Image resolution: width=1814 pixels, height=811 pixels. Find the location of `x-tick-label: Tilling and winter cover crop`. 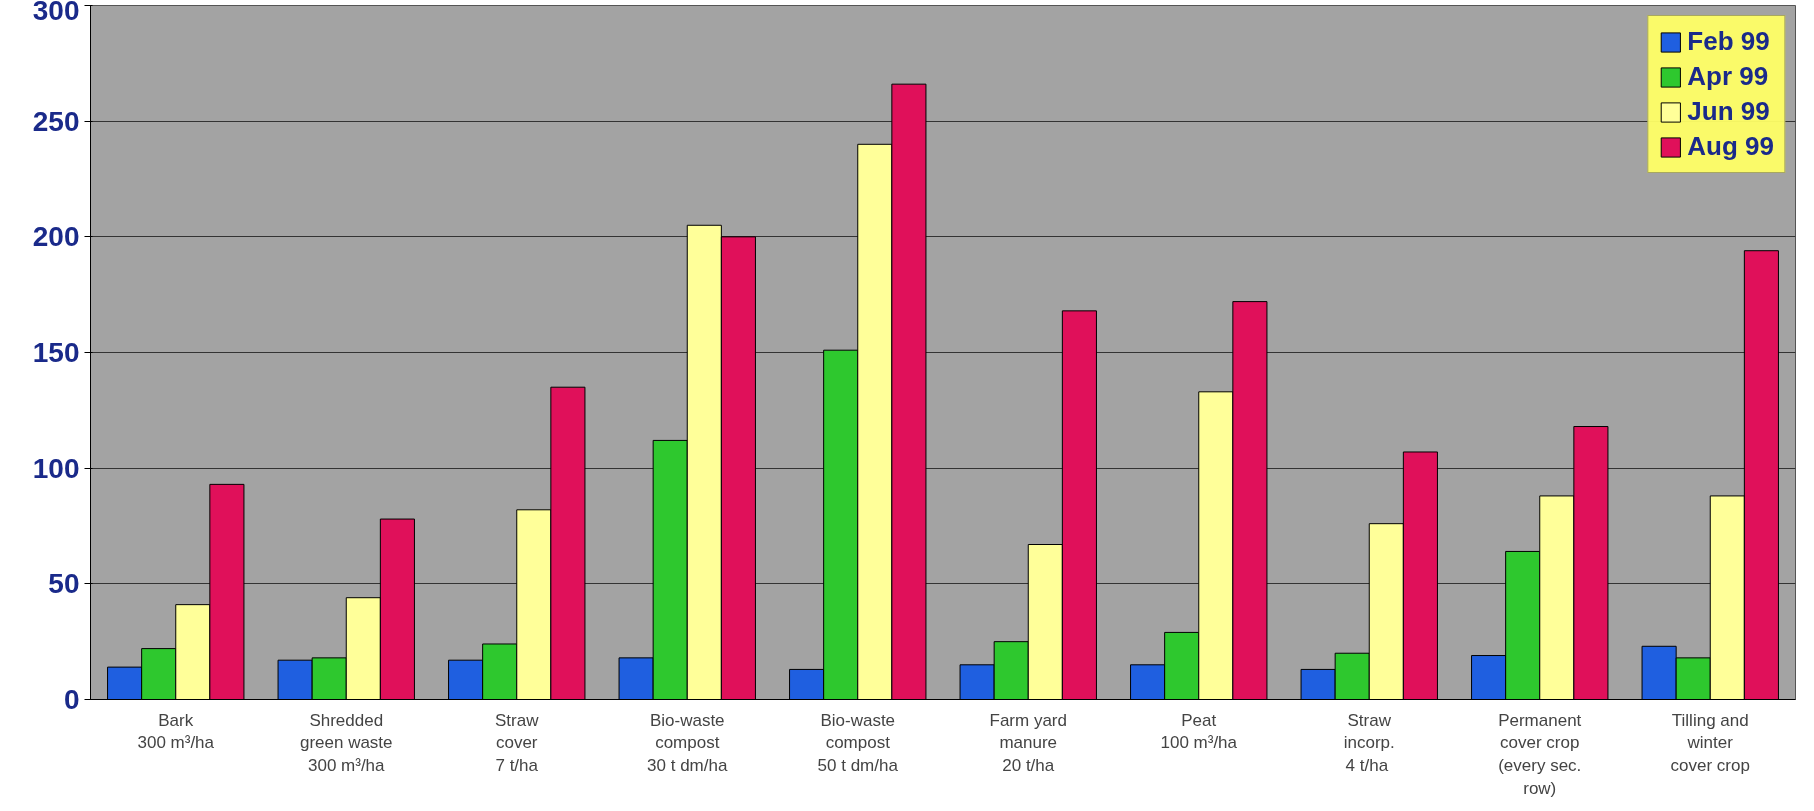

x-tick-label: Tilling and winter cover crop is located at coordinates (1710, 743).